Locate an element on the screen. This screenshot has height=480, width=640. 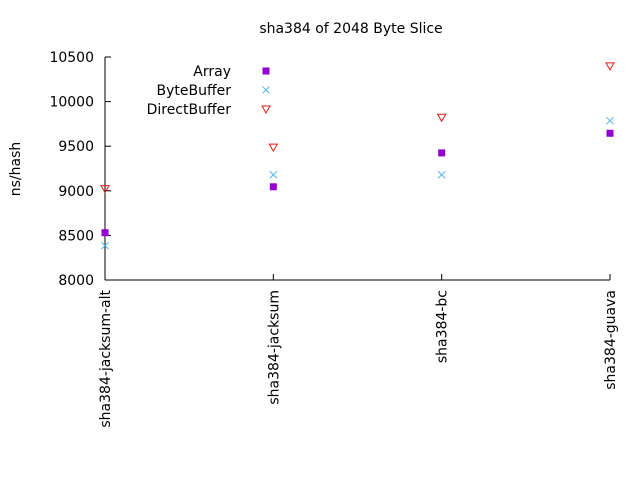
y-tick-label: 8000 is located at coordinates (76, 281).